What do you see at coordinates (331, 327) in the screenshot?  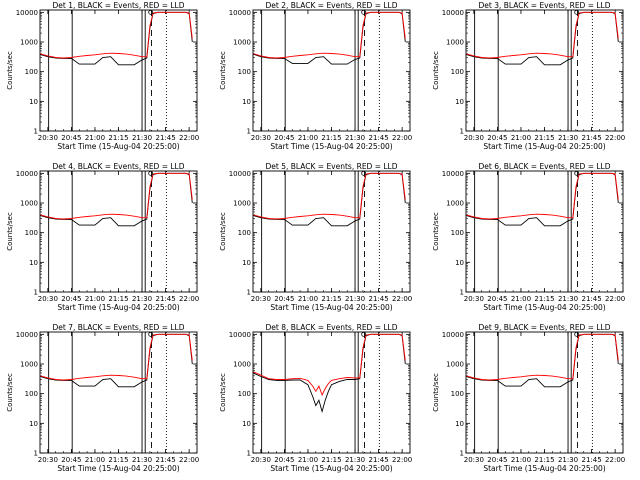 I see `chart-title: Det 8, BLACK = Events, RED = LLD` at bounding box center [331, 327].